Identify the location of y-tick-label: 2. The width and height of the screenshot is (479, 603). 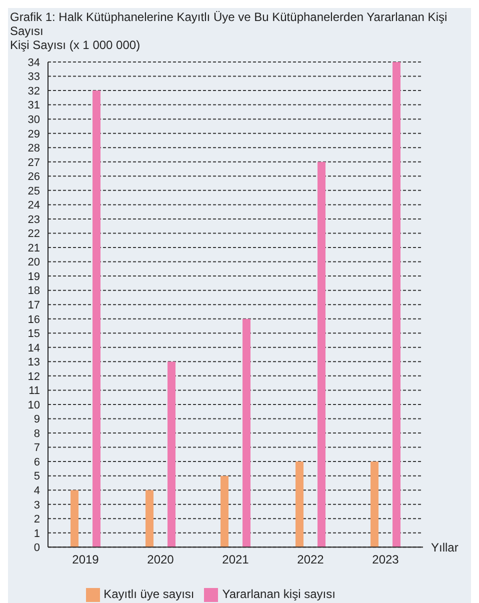
(37, 520).